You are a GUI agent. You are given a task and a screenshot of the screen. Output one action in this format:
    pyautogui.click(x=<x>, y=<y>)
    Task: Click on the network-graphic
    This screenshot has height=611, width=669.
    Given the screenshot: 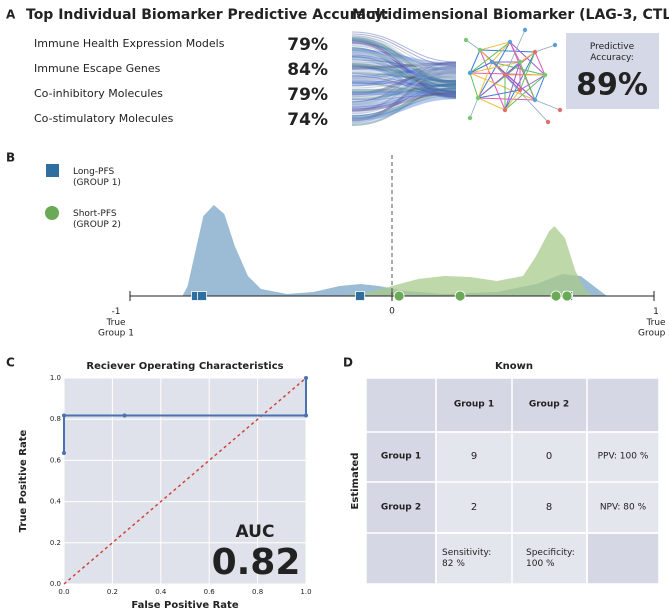 What is the action you would take?
    pyautogui.click(x=513, y=76)
    